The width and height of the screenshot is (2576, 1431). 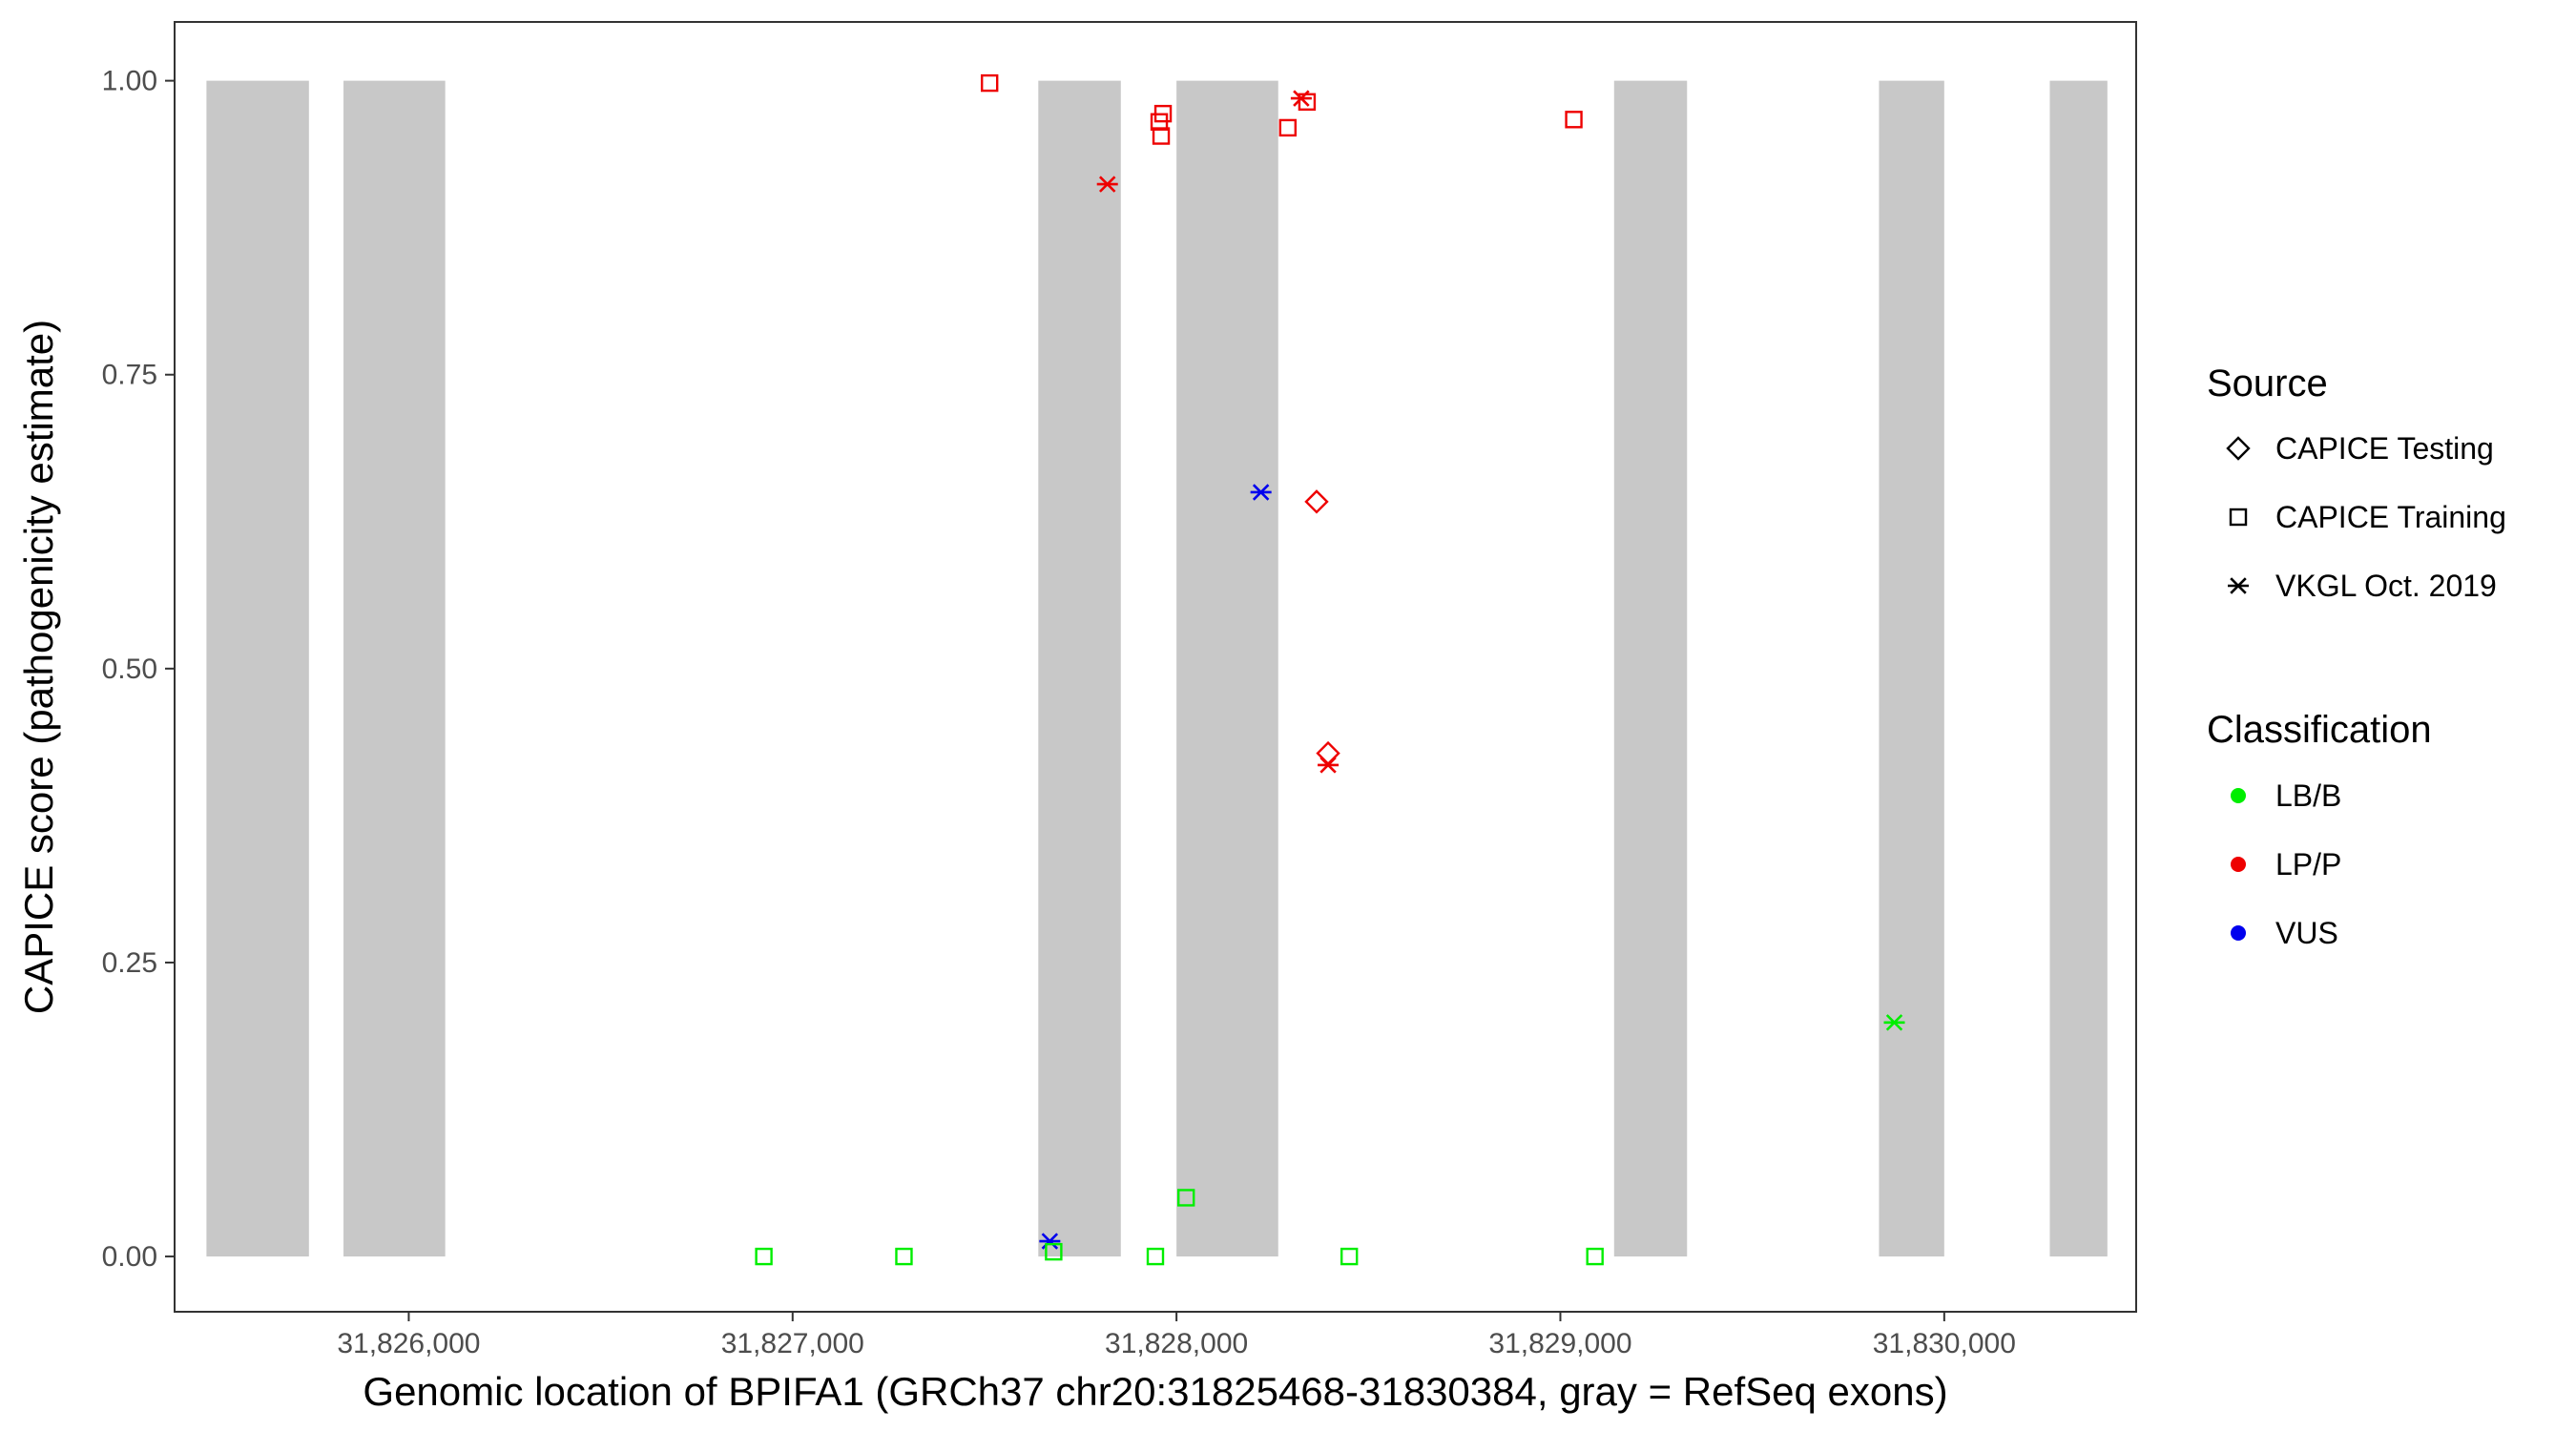 I want to click on legend-label-source: CAPICE Testing, so click(x=2384, y=448).